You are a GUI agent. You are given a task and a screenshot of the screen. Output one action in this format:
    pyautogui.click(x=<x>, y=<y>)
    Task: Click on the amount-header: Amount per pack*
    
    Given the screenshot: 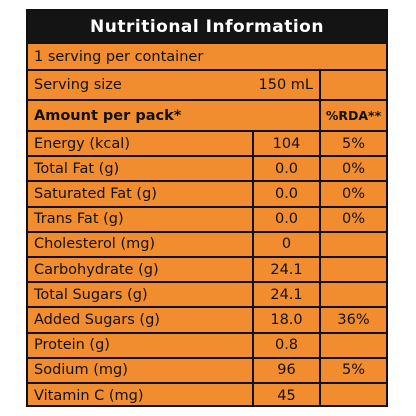 What is the action you would take?
    pyautogui.click(x=174, y=115)
    